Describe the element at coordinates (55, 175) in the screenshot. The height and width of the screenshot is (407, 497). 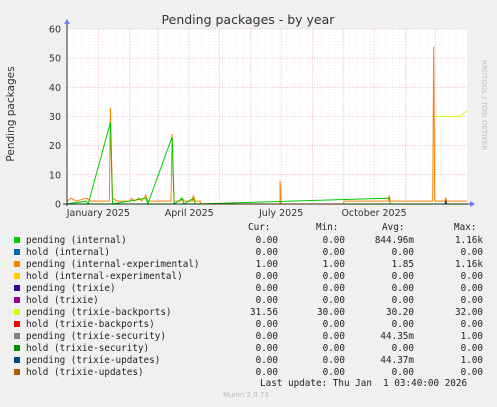
I see `y-tick-label: 10` at that location.